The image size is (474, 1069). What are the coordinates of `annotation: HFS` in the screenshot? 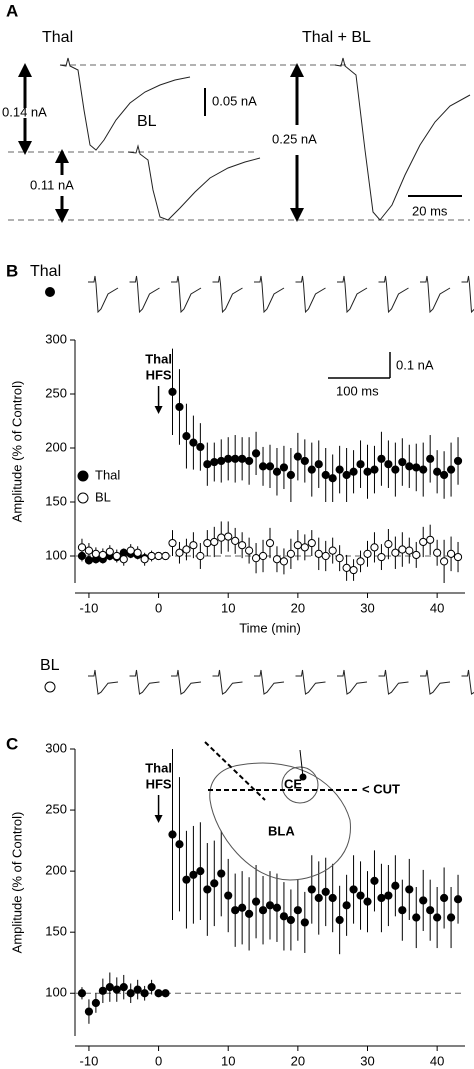 It's located at (159, 783).